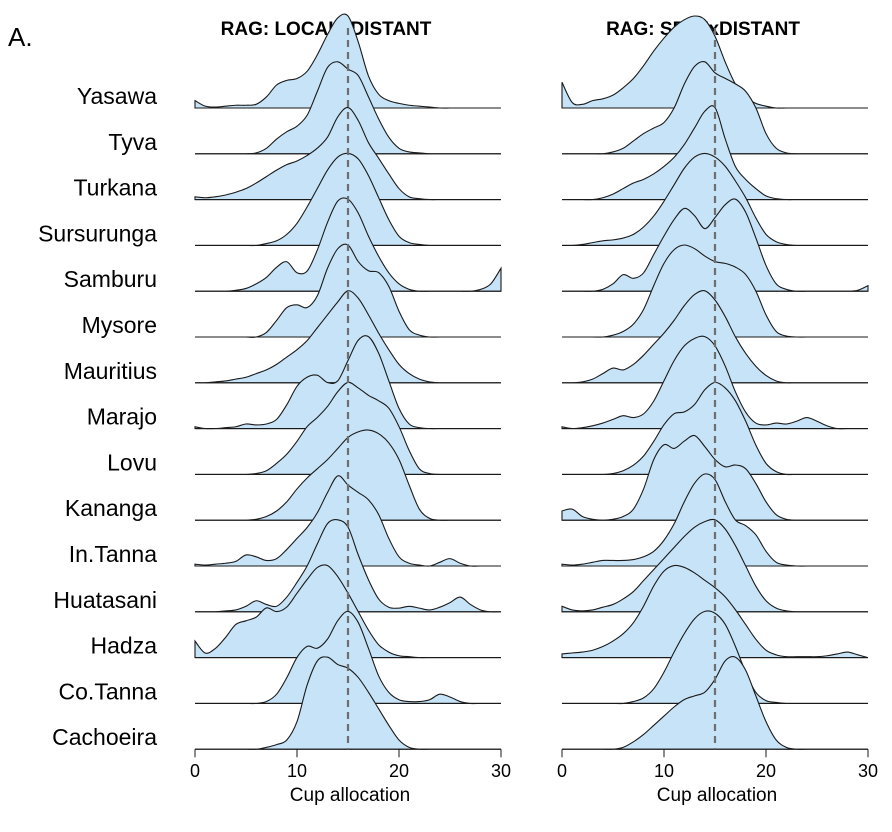  I want to click on category-label-yasawa: Yasawa, so click(117, 96).